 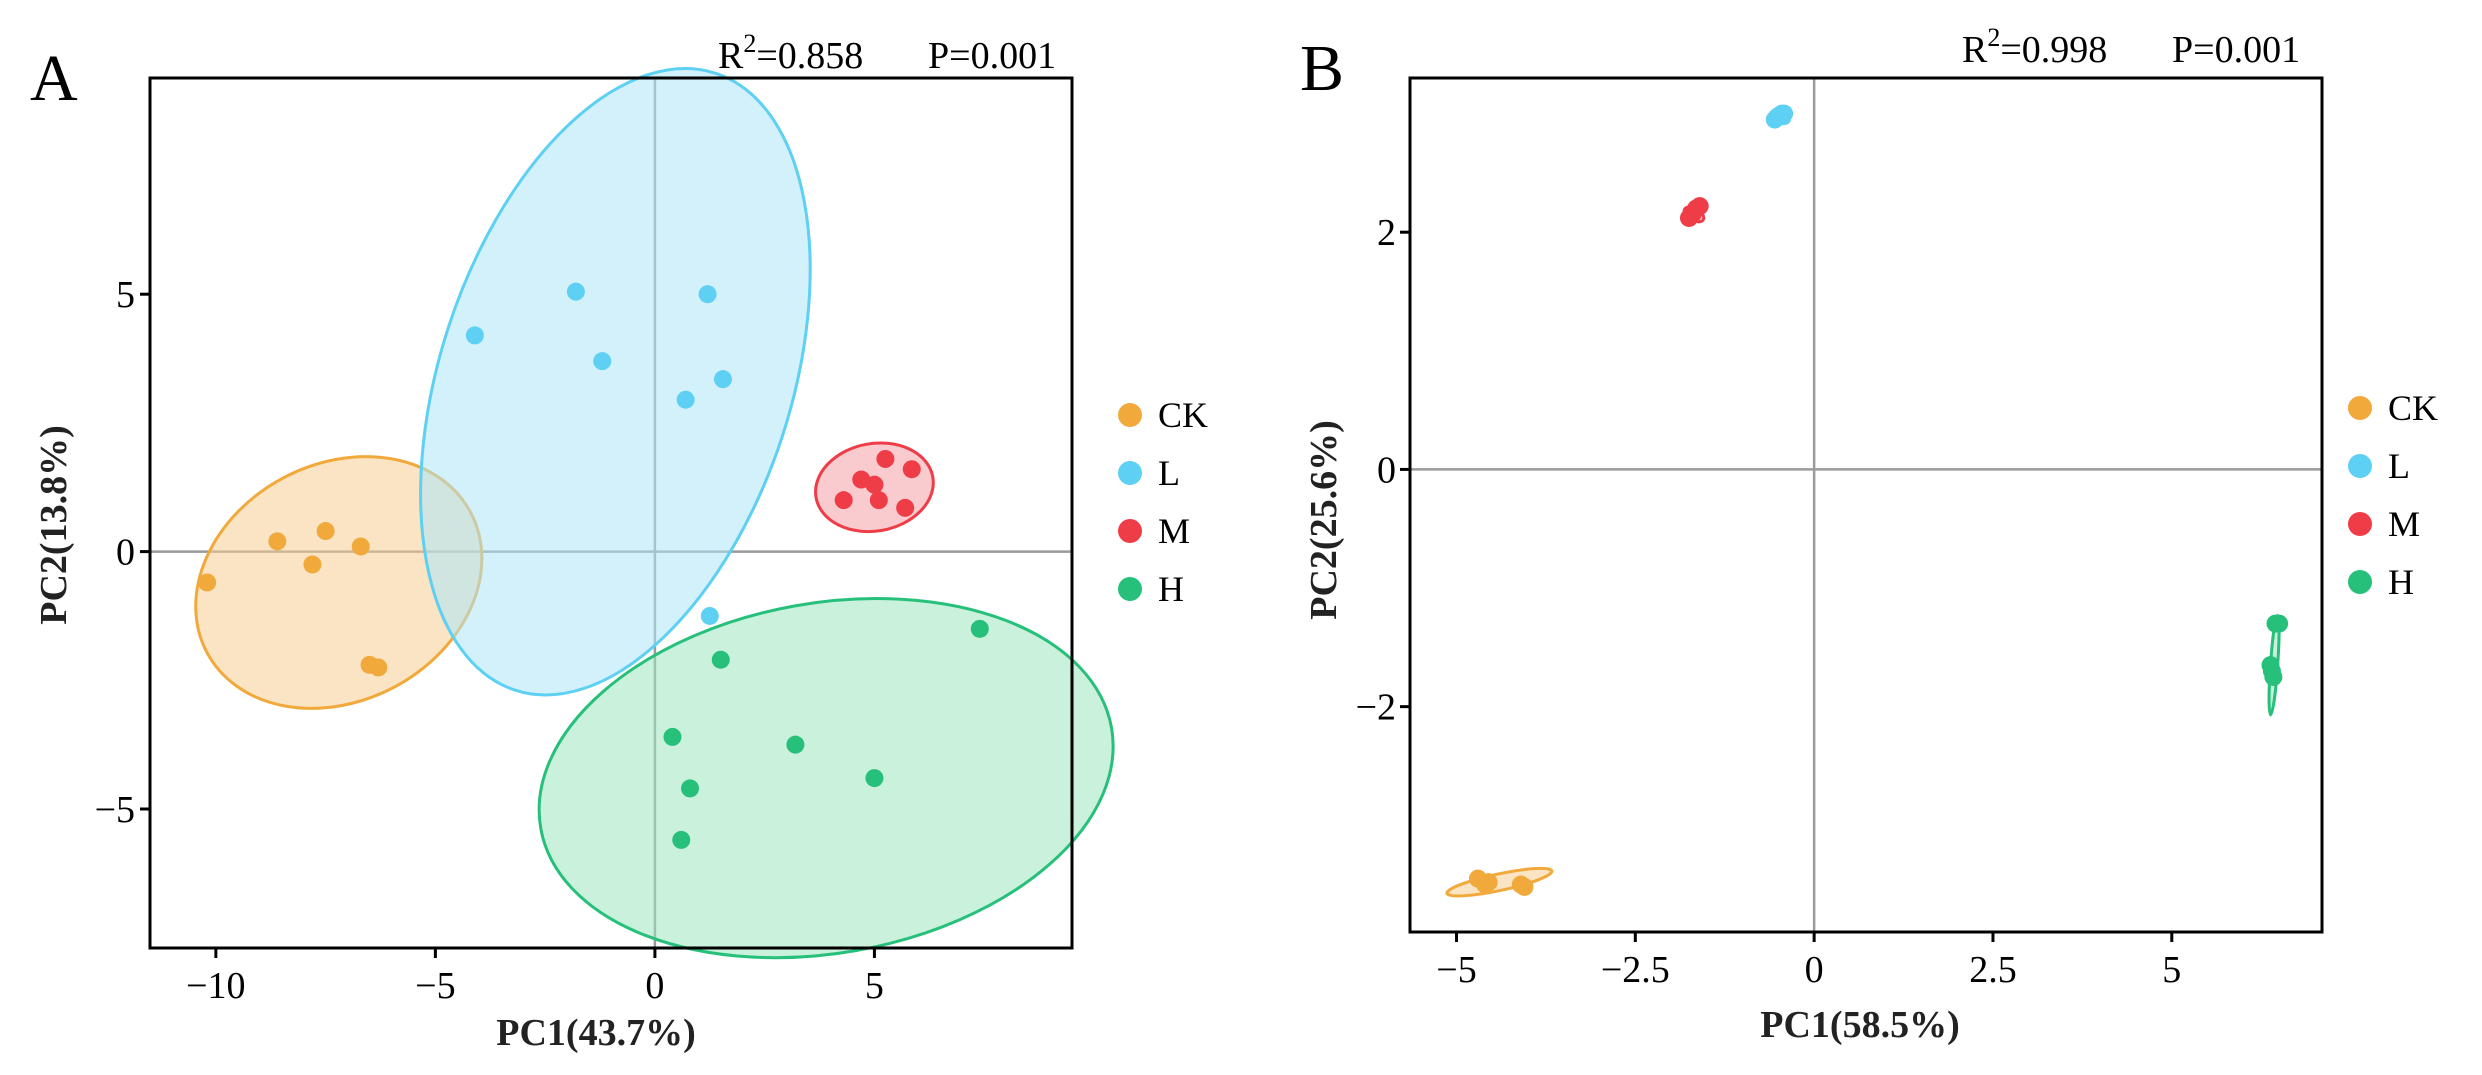 I want to click on r2-annotation-b: R2=0.998, so click(x=2034, y=47).